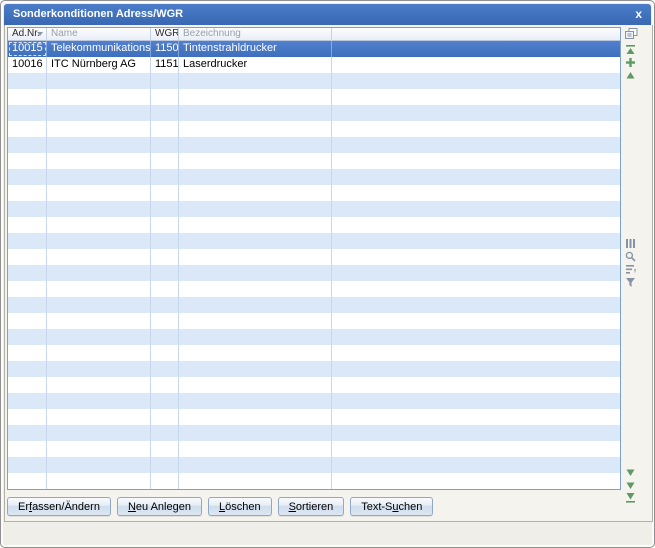  Describe the element at coordinates (631, 486) in the screenshot. I see `page-down-icon` at that location.